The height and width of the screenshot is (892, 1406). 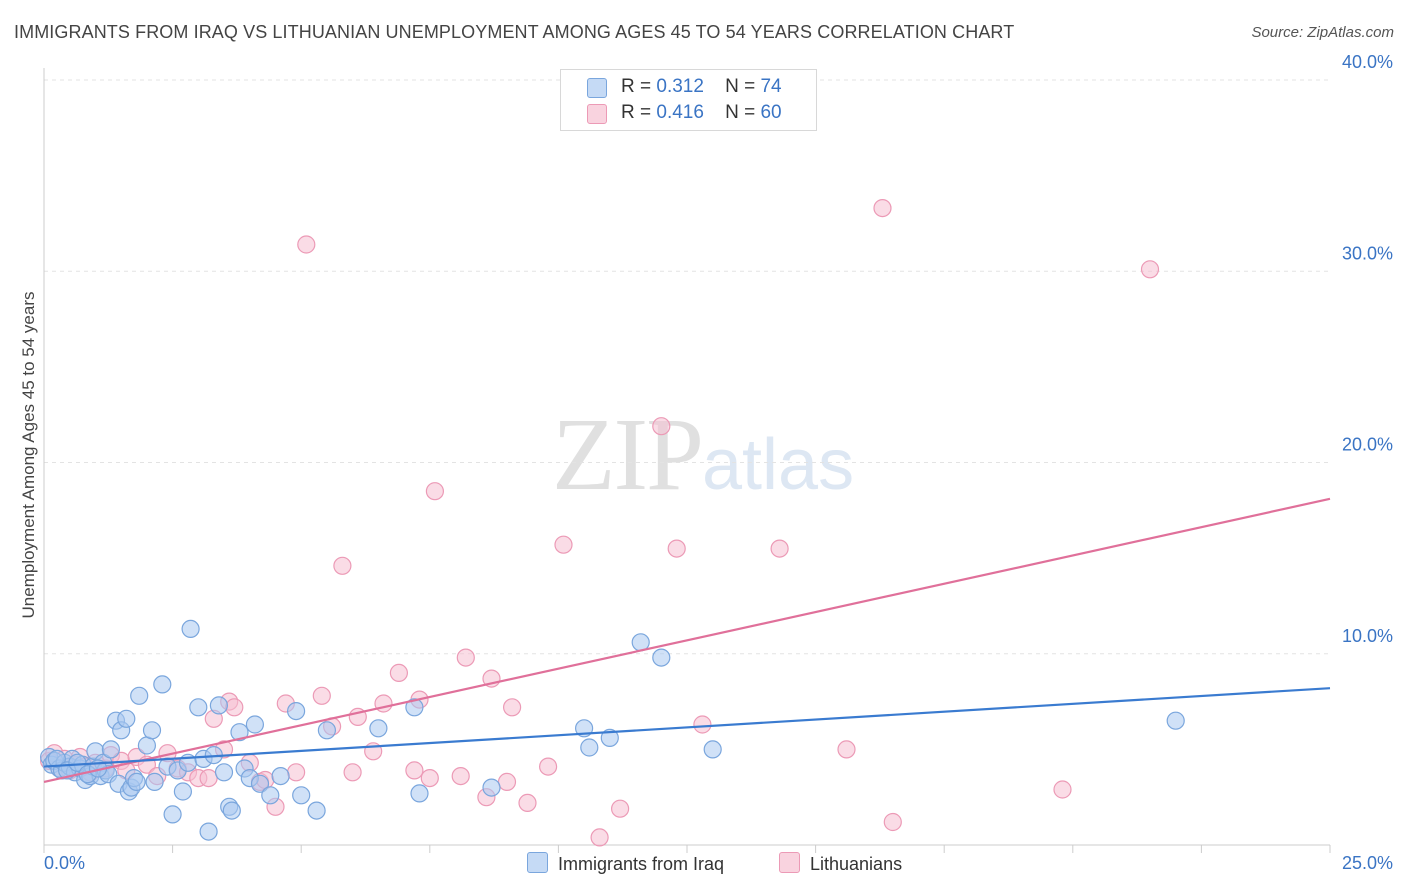 I want to click on correlation-legend: R = 0.312 N = 74 R = 0.416 N = 60, so click(x=688, y=100).